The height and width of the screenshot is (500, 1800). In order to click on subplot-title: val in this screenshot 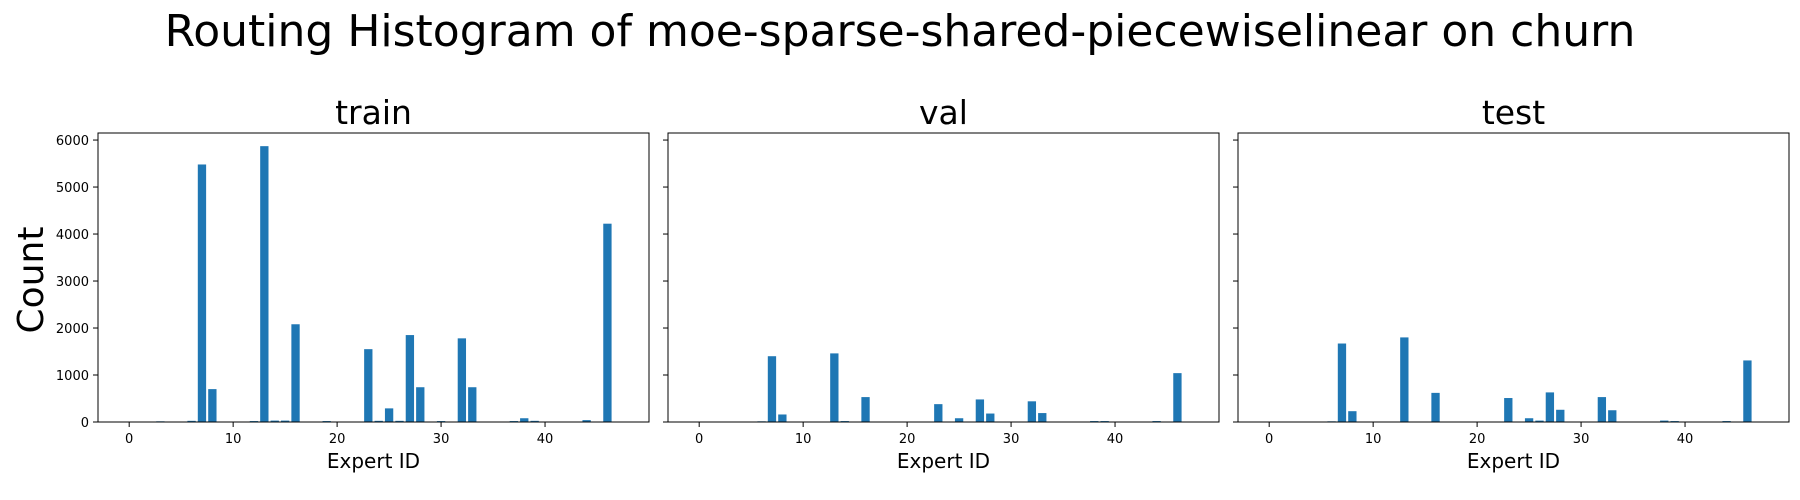, I will do `click(943, 112)`.